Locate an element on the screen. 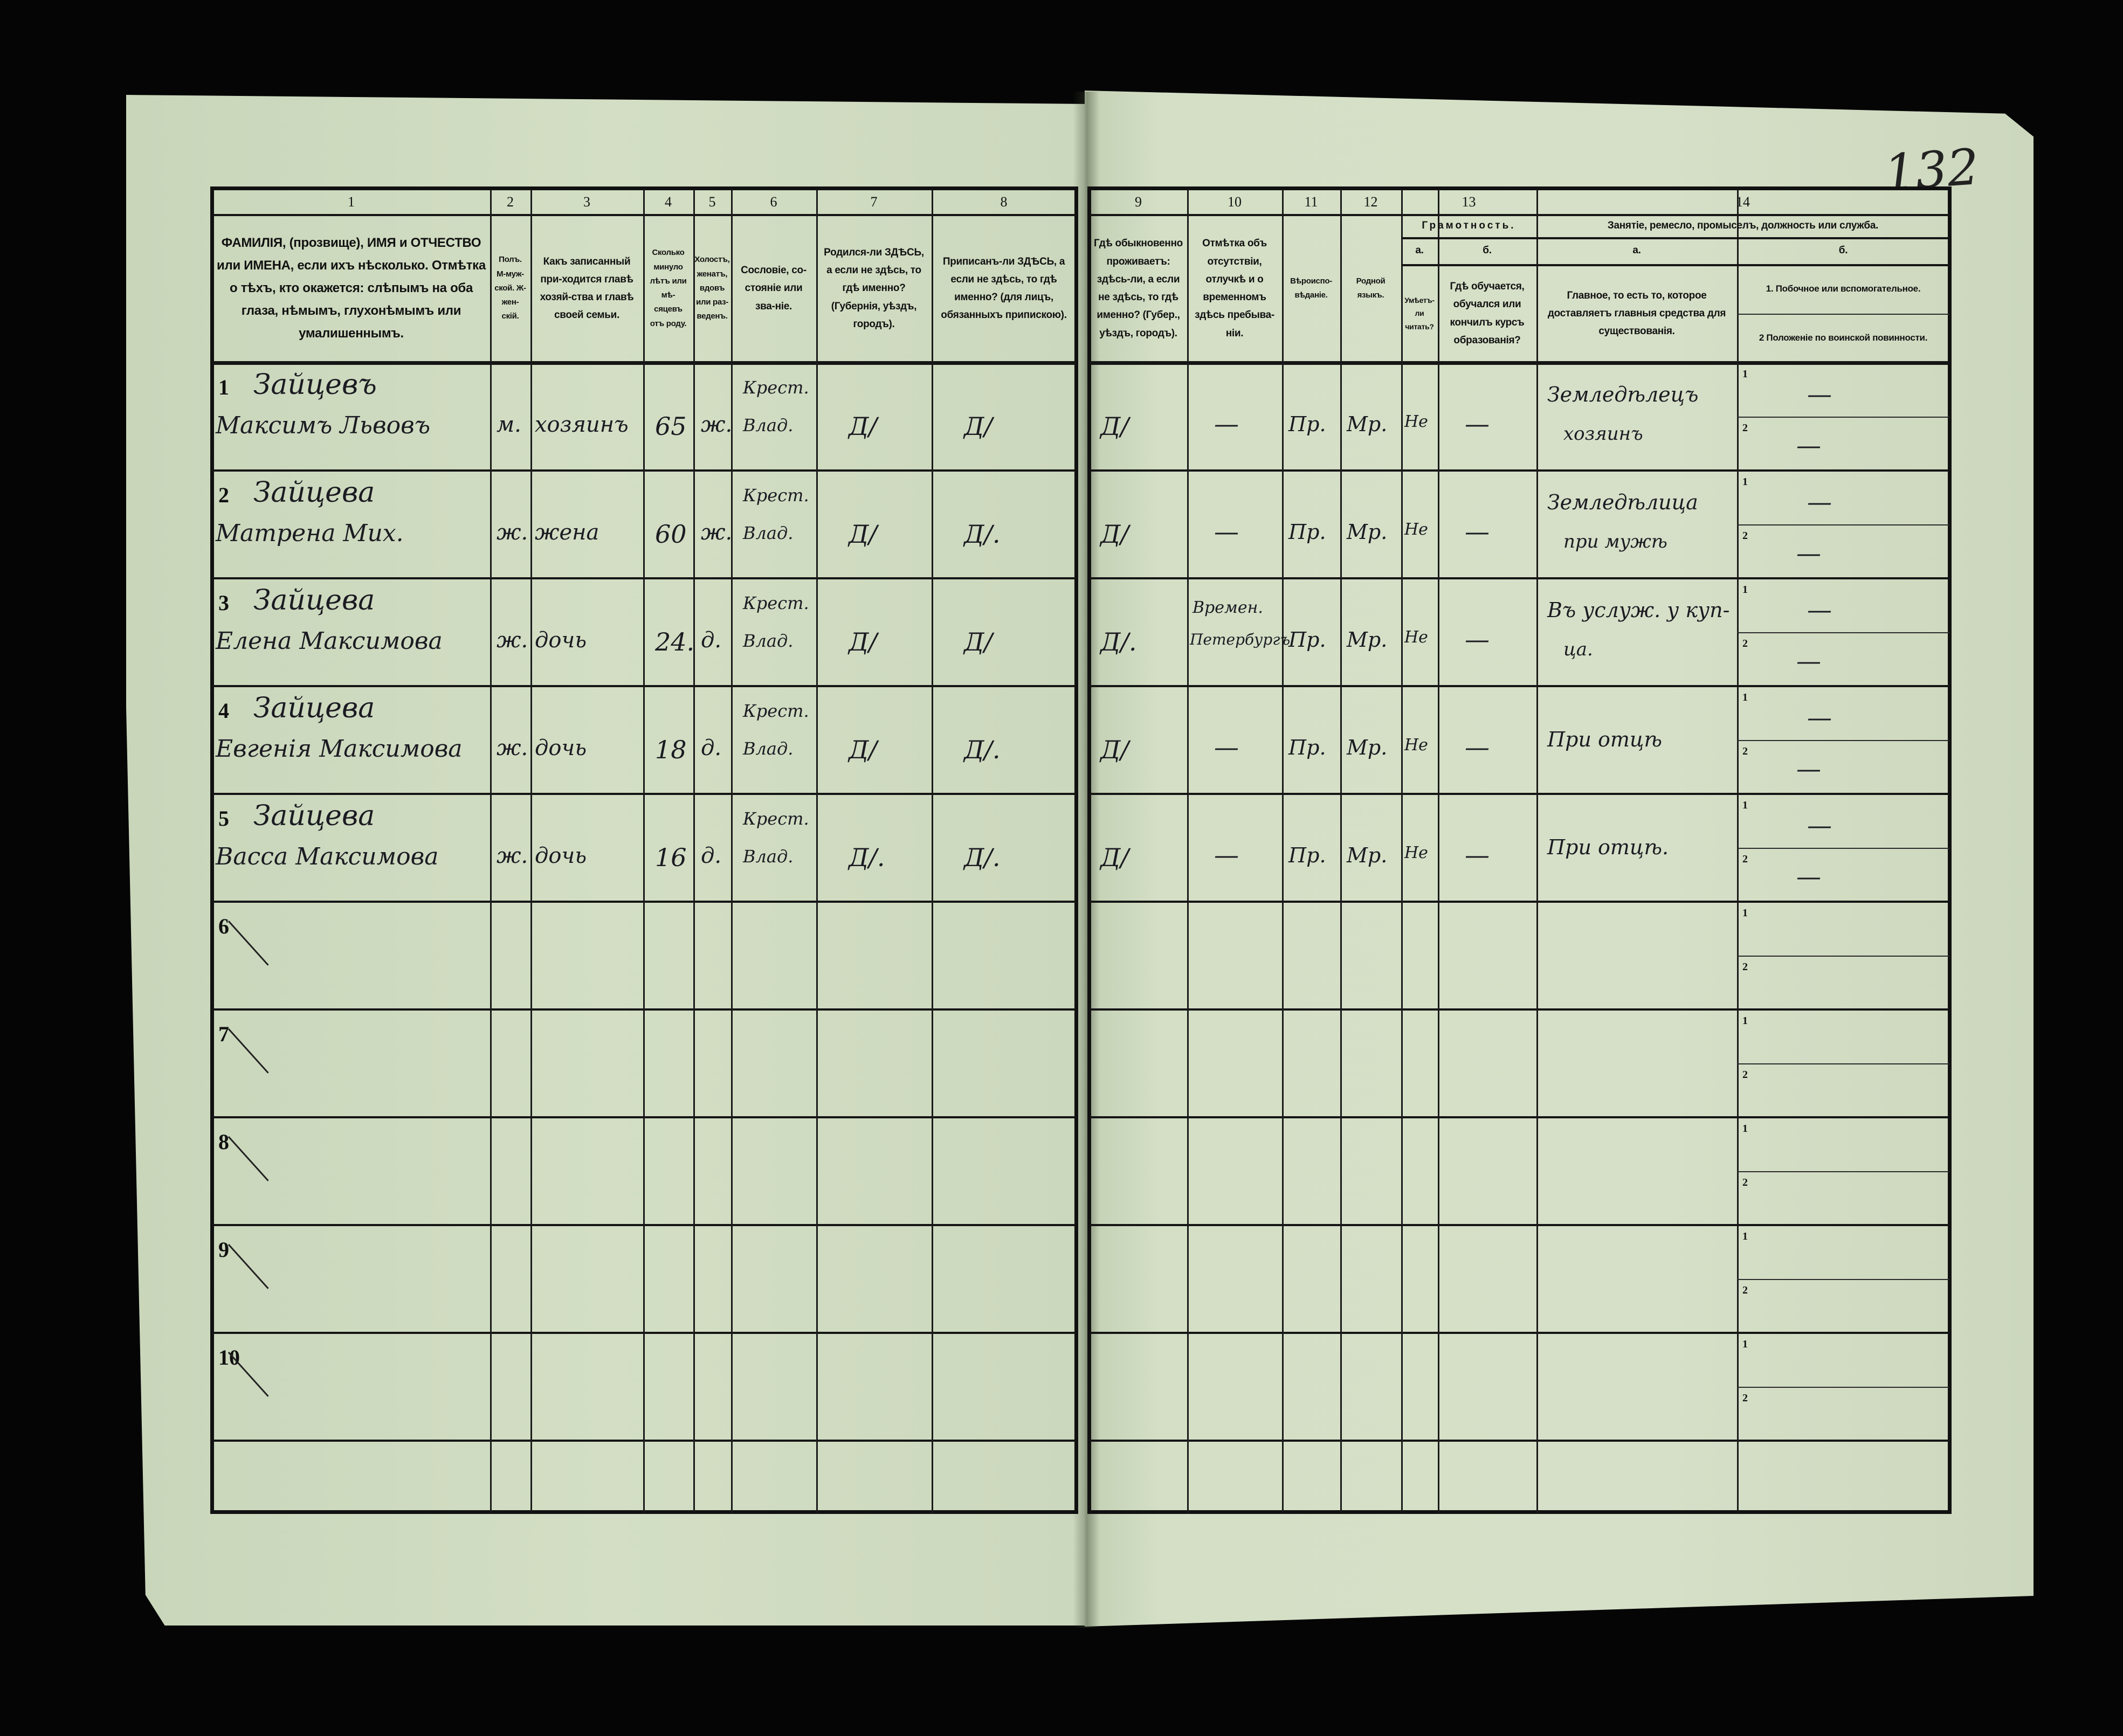 The height and width of the screenshot is (1736, 2123). column-header: 1. Побочное или вспомогательное. is located at coordinates (1843, 288).